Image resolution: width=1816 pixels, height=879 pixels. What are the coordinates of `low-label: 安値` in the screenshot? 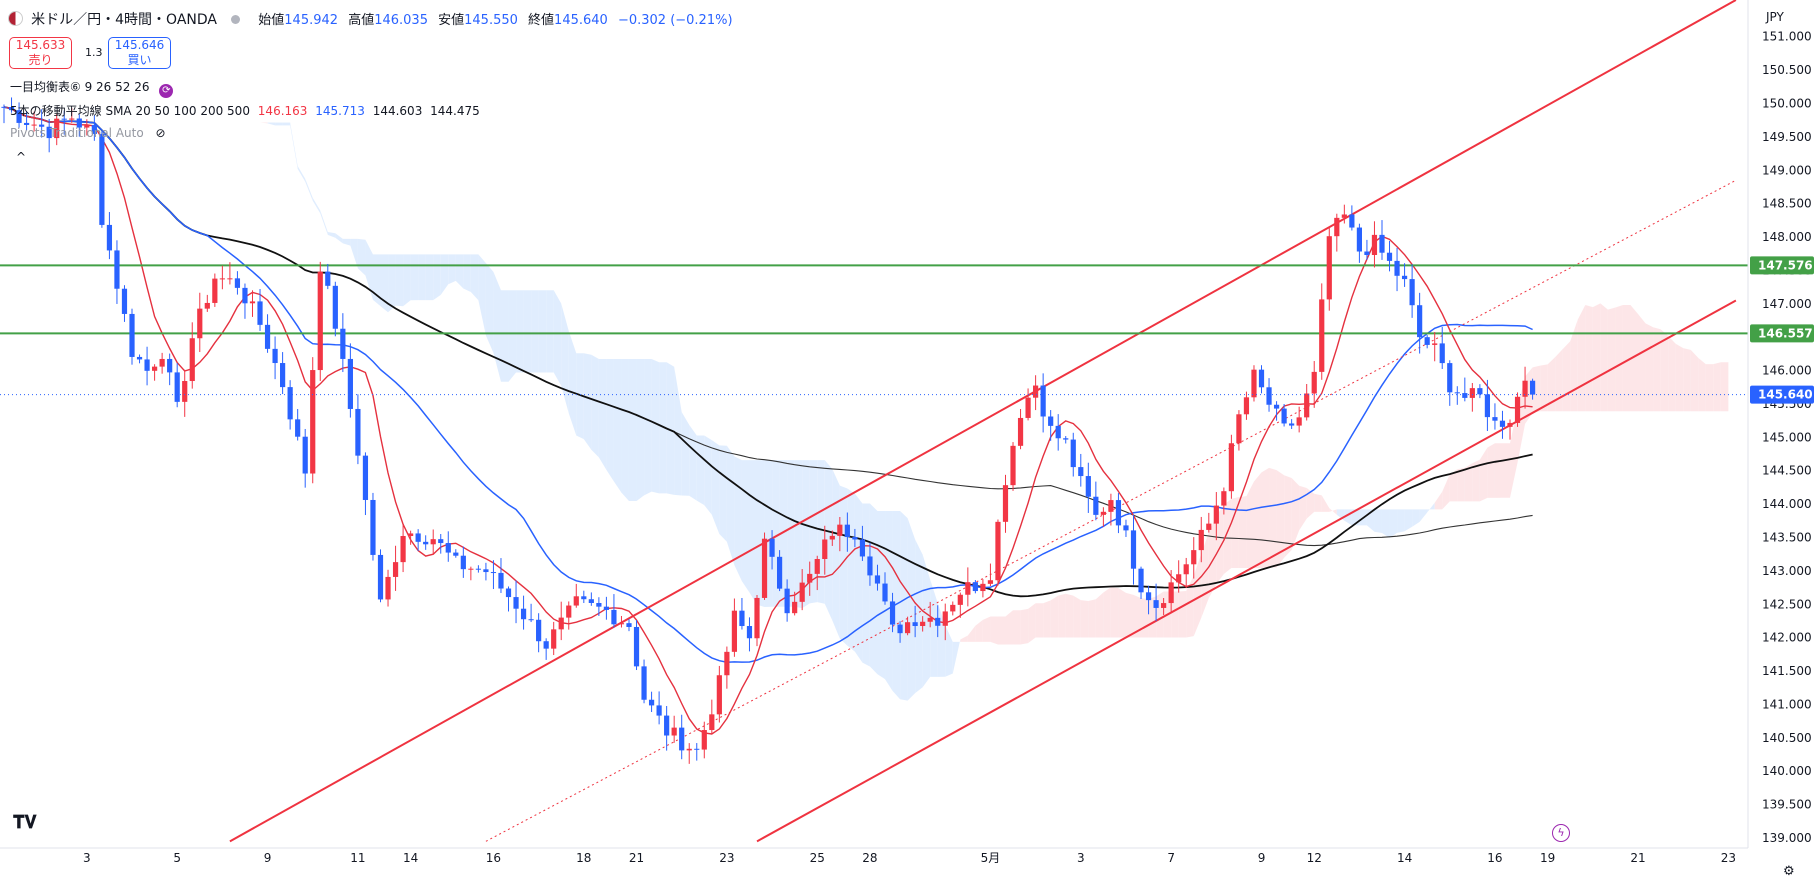 It's located at (451, 20).